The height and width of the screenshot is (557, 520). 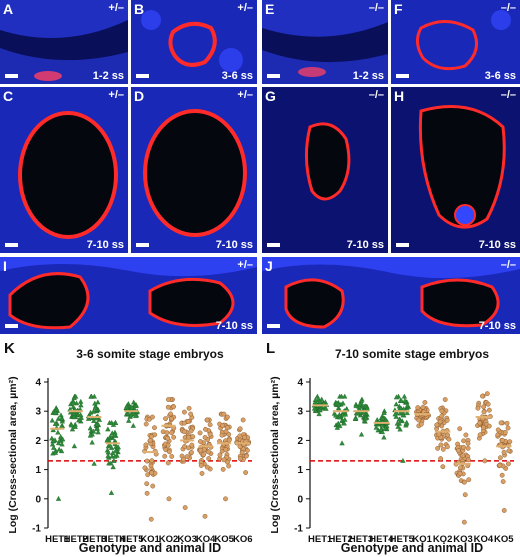 I want to click on series-het1, so click(x=320, y=405).